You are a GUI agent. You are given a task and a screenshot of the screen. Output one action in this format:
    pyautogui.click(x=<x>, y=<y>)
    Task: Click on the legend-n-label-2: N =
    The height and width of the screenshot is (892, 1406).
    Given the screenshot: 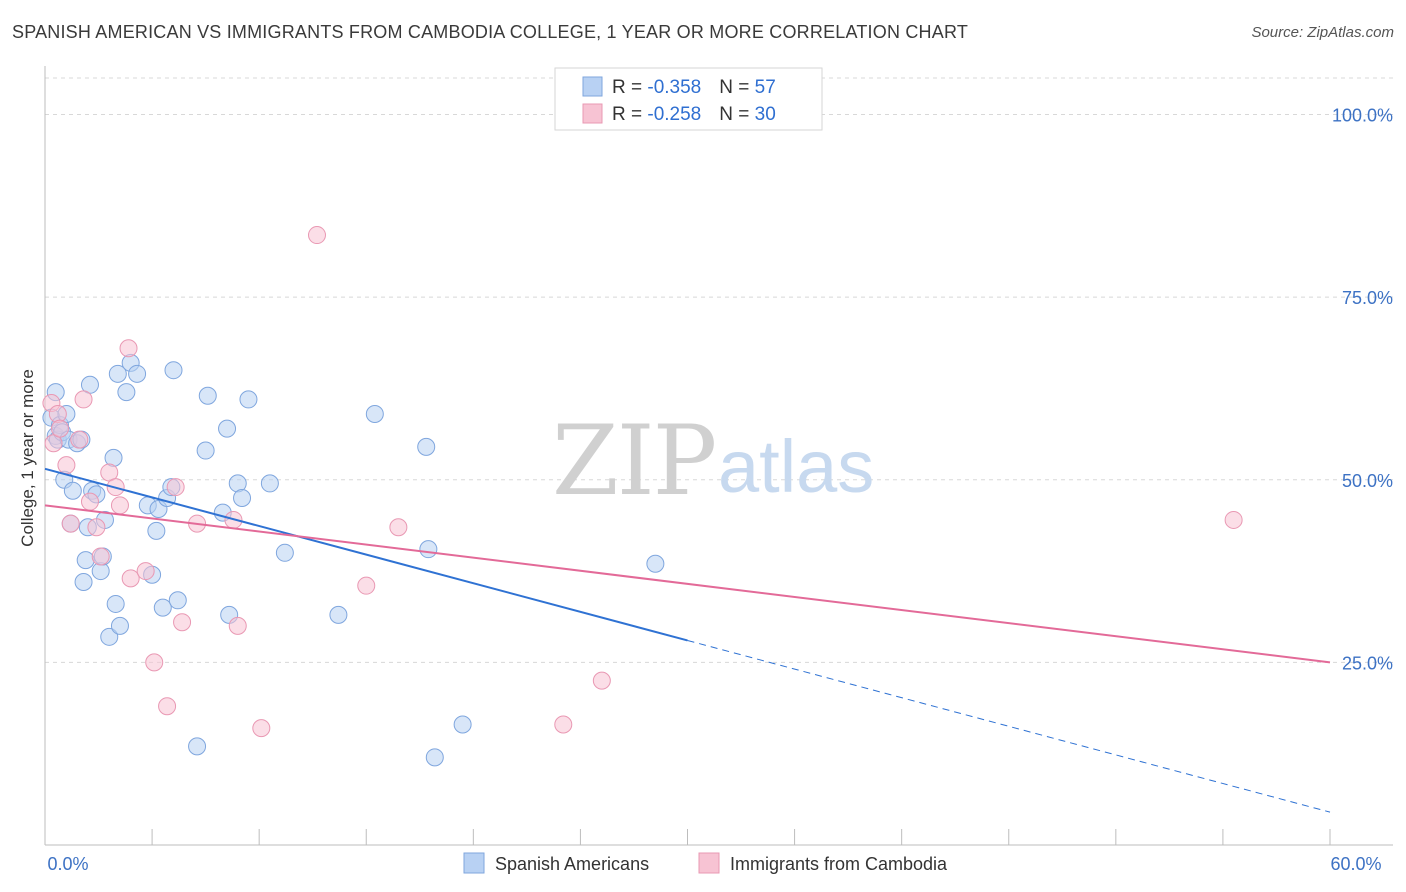 What is the action you would take?
    pyautogui.click(x=736, y=114)
    